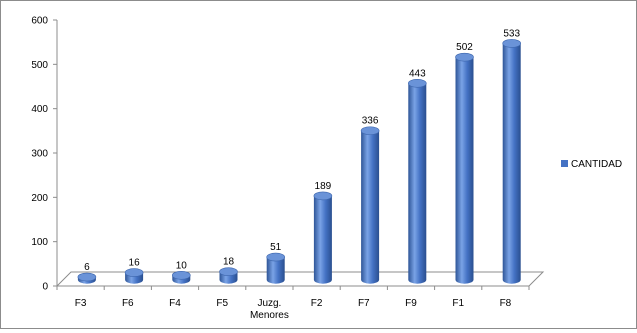 The height and width of the screenshot is (333, 637). What do you see at coordinates (596, 164) in the screenshot?
I see `legend-label: CANTIDAD` at bounding box center [596, 164].